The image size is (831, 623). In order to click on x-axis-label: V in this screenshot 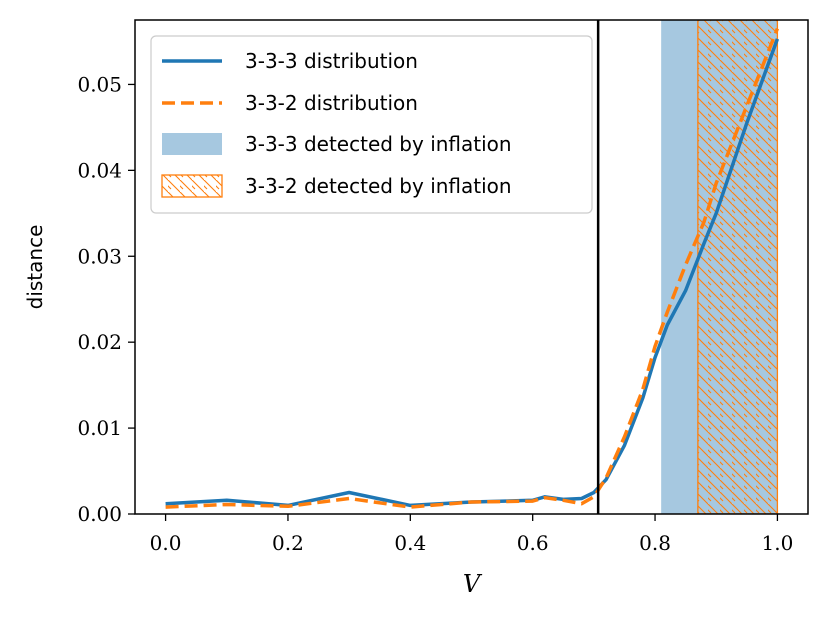, I will do `click(473, 584)`.